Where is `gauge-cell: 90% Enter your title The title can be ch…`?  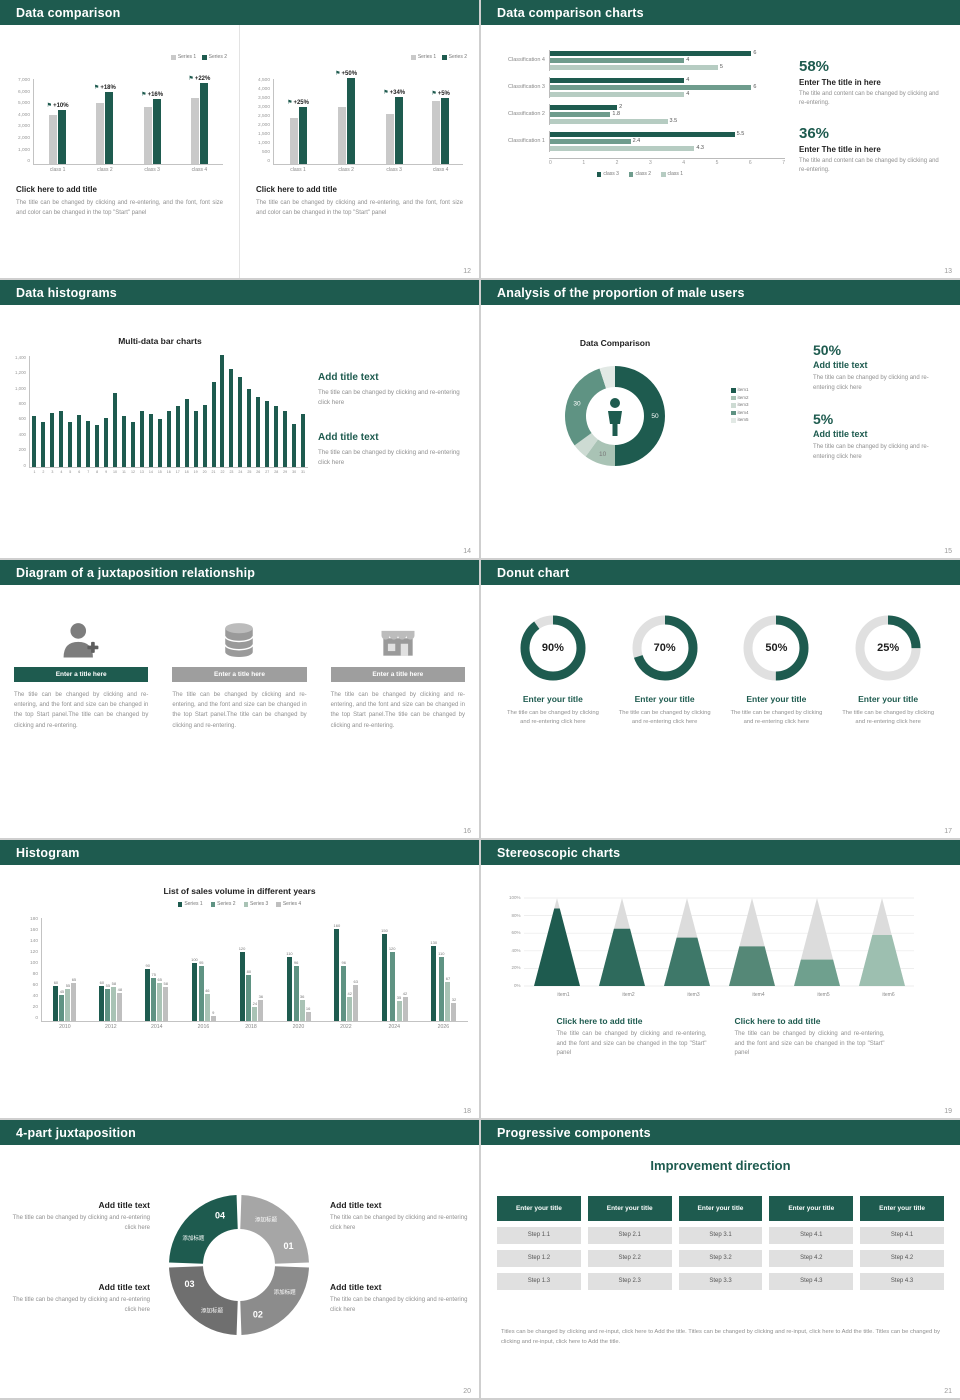
gauge-cell: 90% Enter your title The title can be ch… is located at coordinates (553, 670).